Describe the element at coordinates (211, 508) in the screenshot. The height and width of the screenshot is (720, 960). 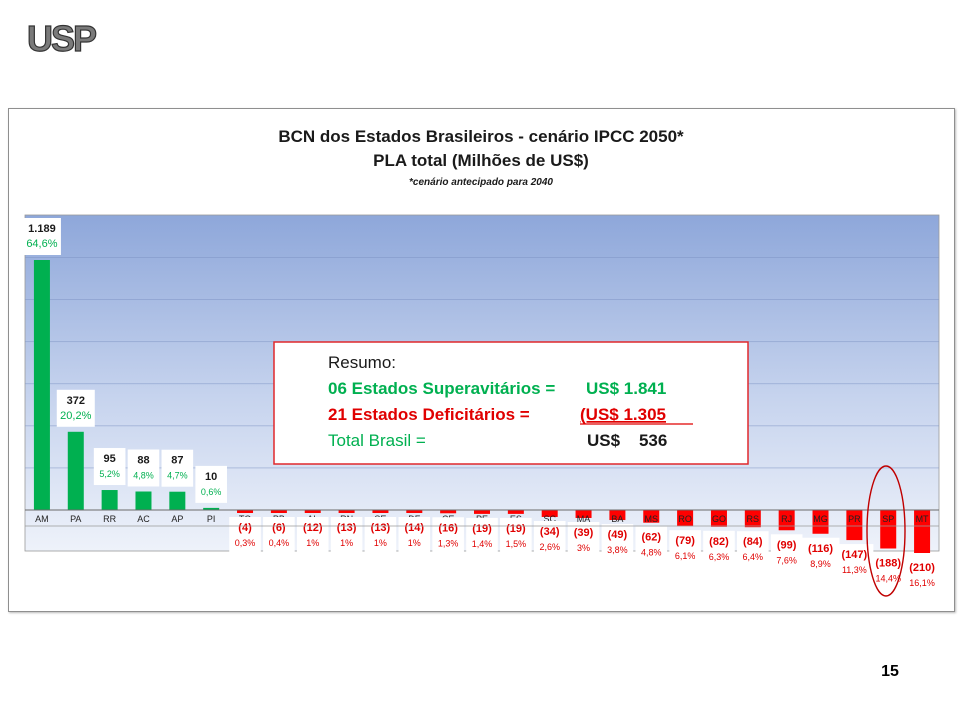
I see `bar-pi` at that location.